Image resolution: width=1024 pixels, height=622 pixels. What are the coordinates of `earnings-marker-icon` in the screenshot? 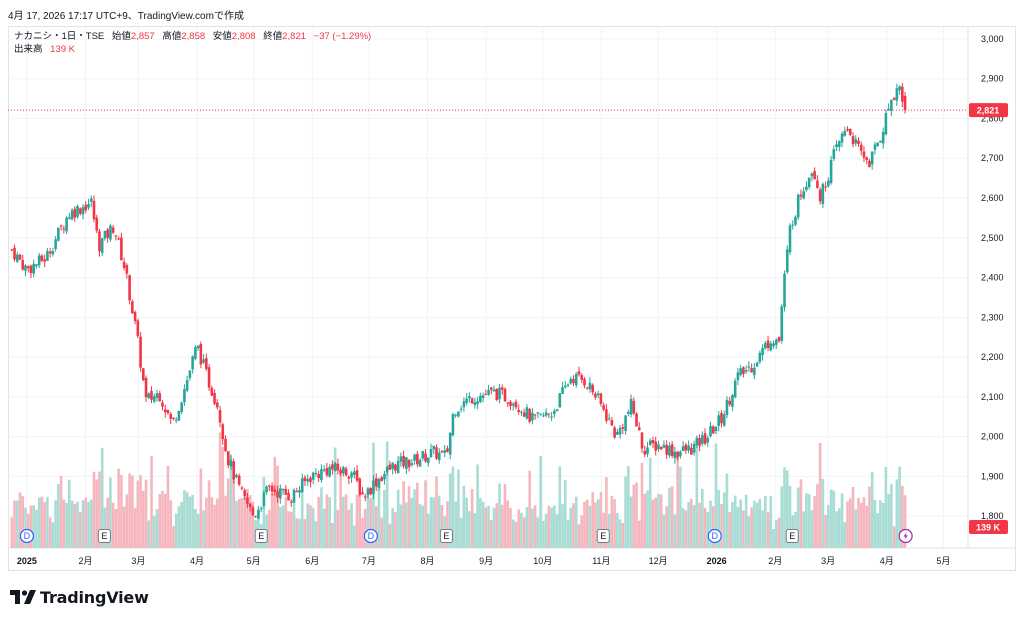 It's located at (603, 536).